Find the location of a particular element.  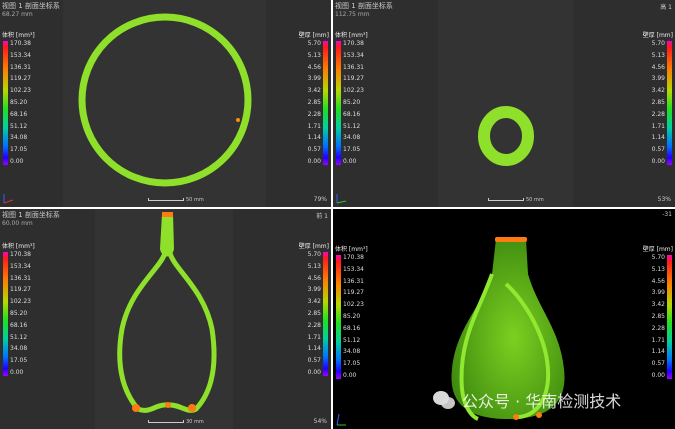

view-dimension: 60.00 mm is located at coordinates (17, 223).